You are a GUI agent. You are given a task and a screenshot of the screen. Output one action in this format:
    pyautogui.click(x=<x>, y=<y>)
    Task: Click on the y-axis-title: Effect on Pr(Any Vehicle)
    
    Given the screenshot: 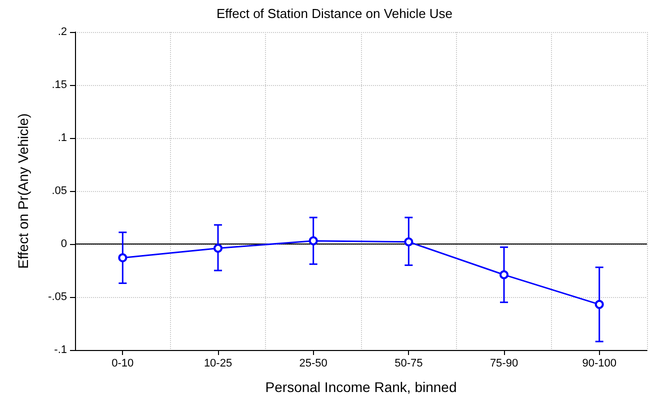 What is the action you would take?
    pyautogui.click(x=23, y=191)
    